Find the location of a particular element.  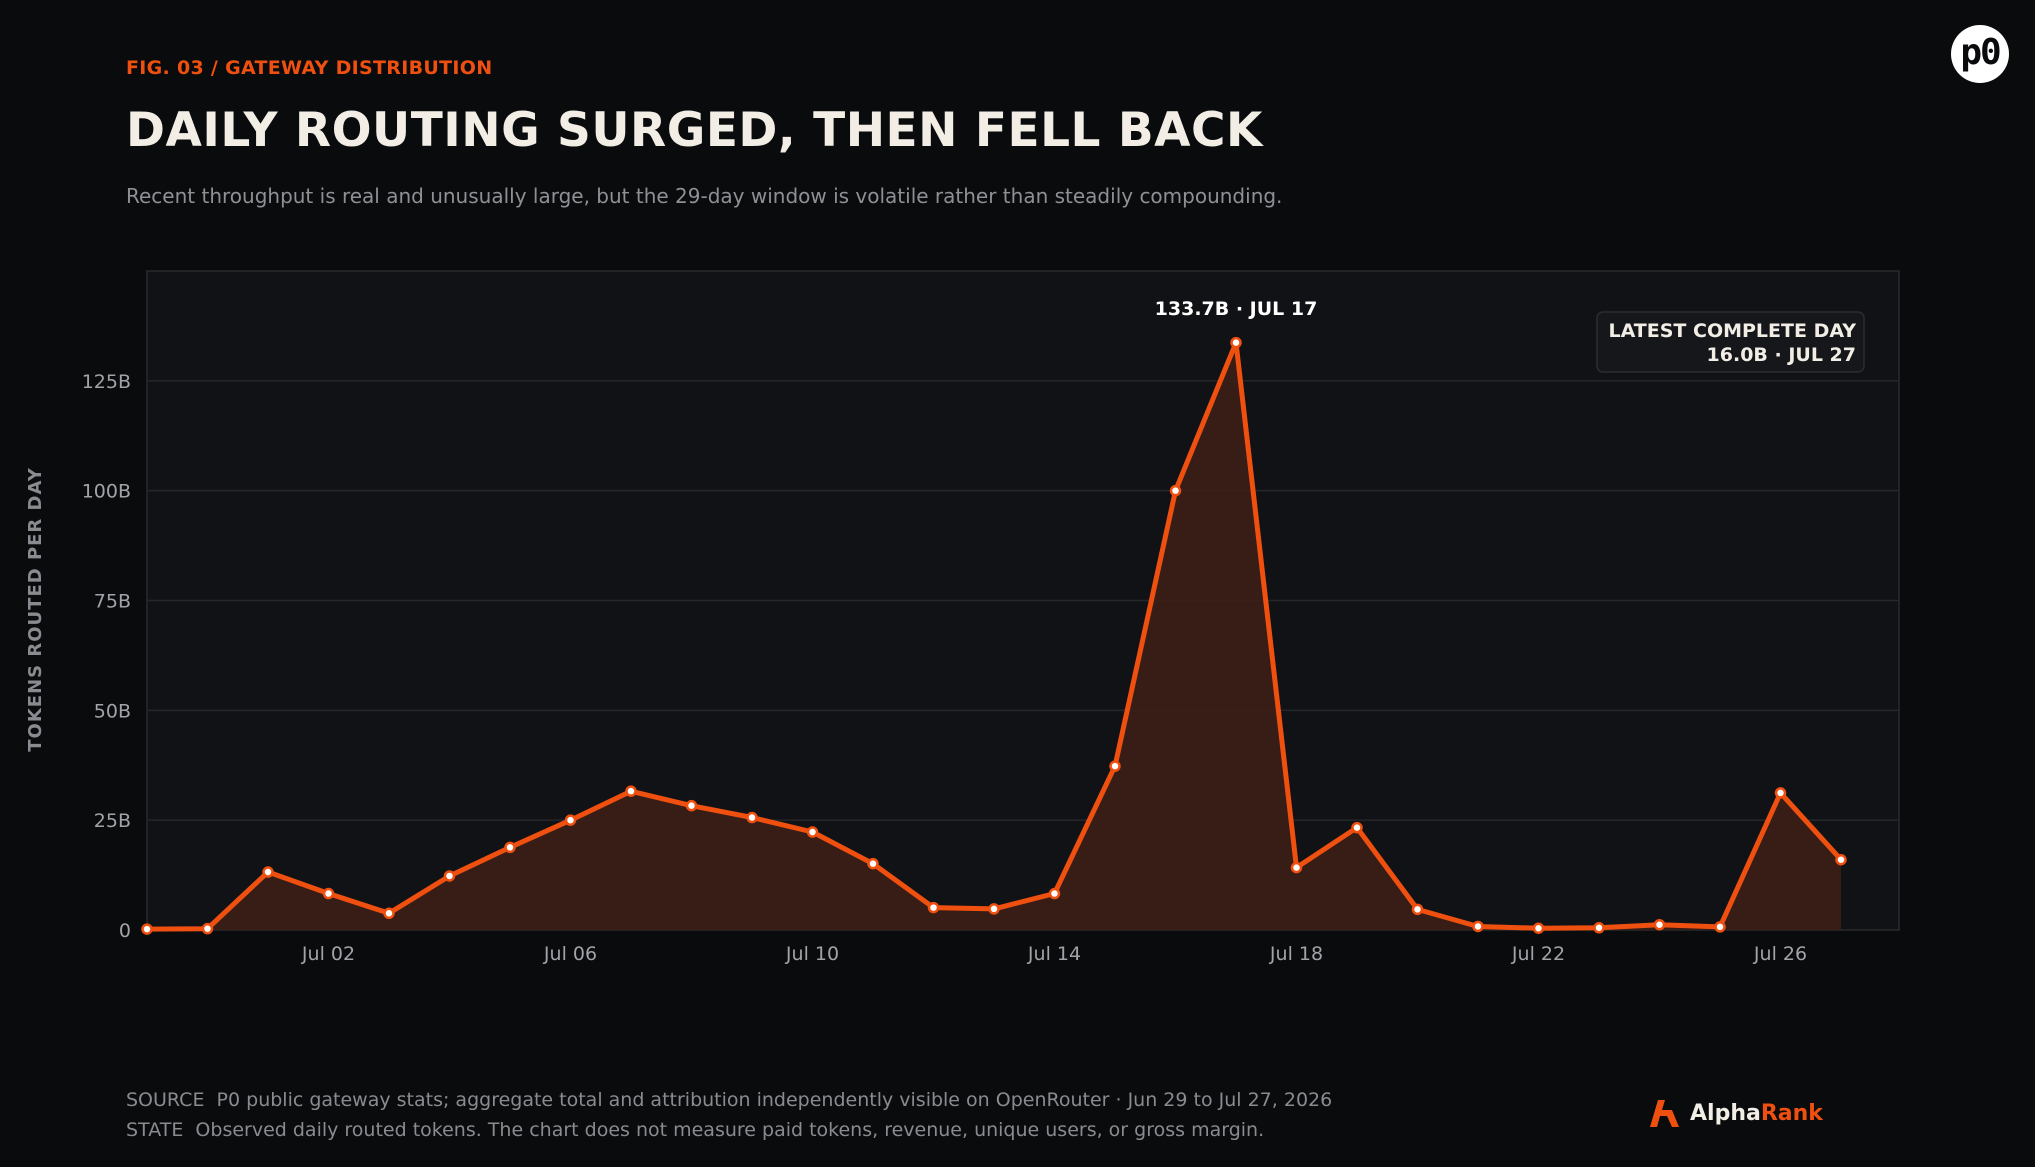

y-axis-label: TOKENS ROUTED PER DAY is located at coordinates (35, 609).